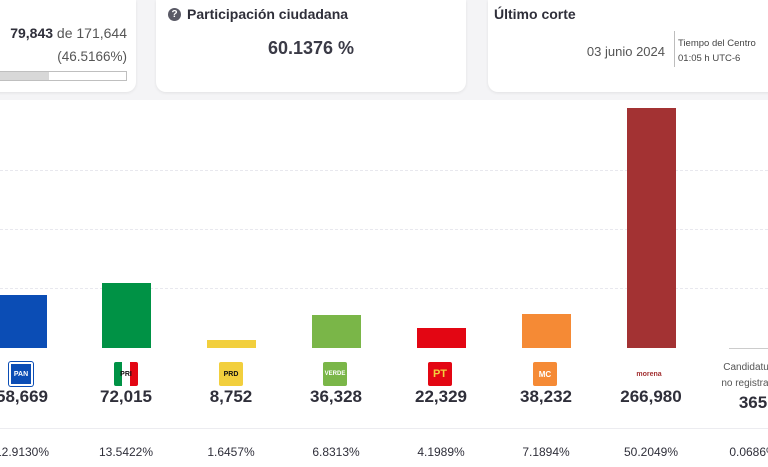  What do you see at coordinates (546, 396) in the screenshot?
I see `vote-count: 38,232` at bounding box center [546, 396].